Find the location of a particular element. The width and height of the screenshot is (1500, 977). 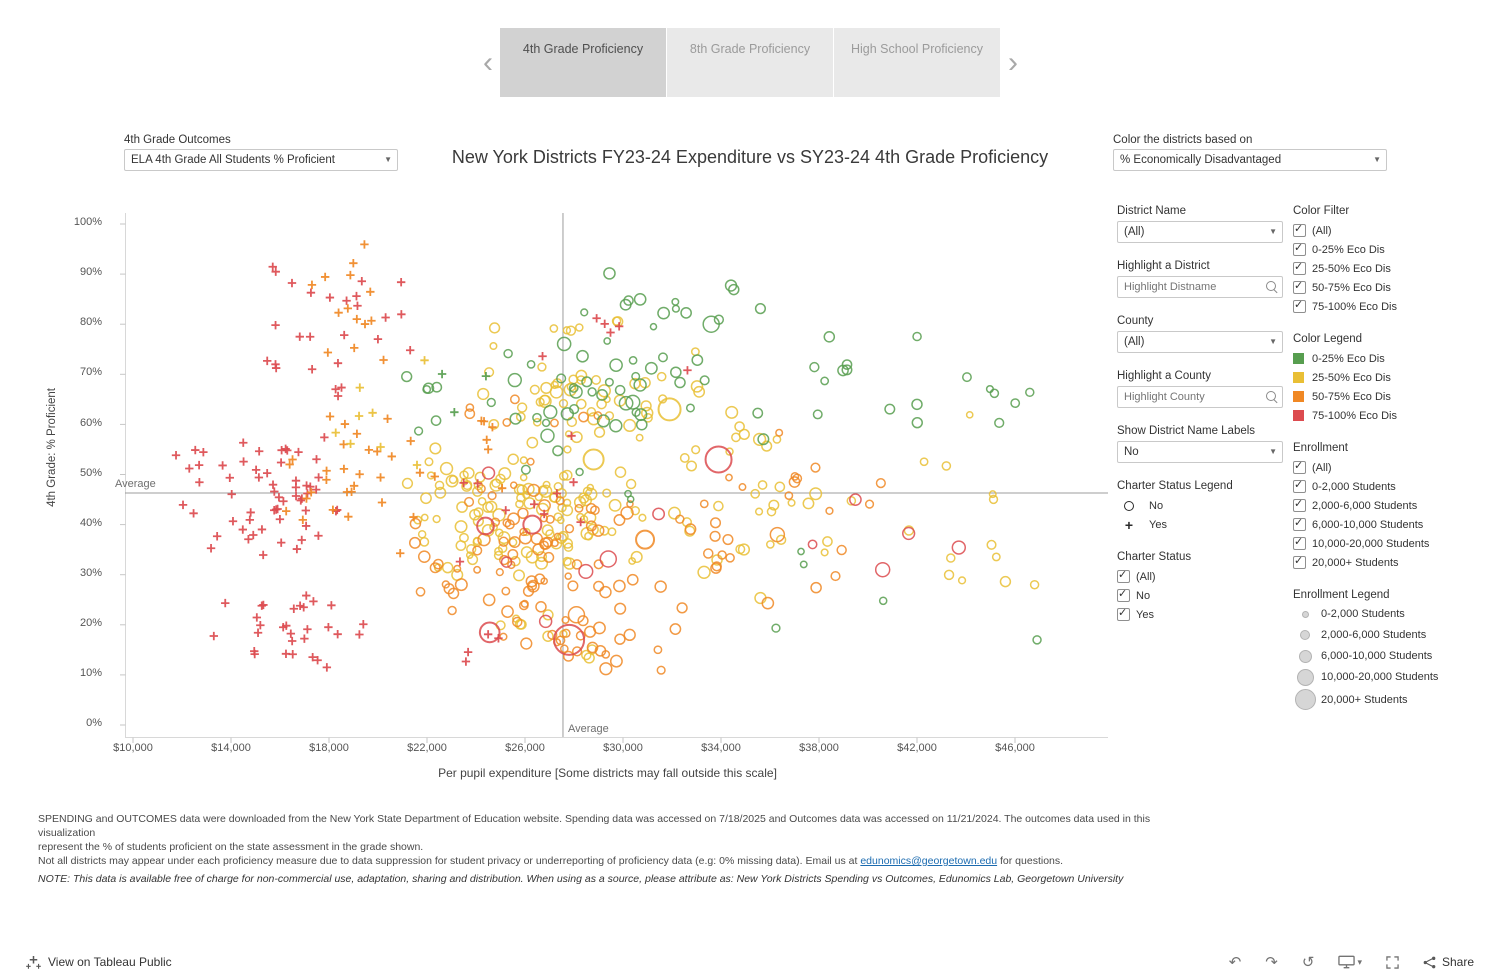

checkbox-enrollment-6000-10000: 6,000-10,000 Students is located at coordinates (1393, 524).